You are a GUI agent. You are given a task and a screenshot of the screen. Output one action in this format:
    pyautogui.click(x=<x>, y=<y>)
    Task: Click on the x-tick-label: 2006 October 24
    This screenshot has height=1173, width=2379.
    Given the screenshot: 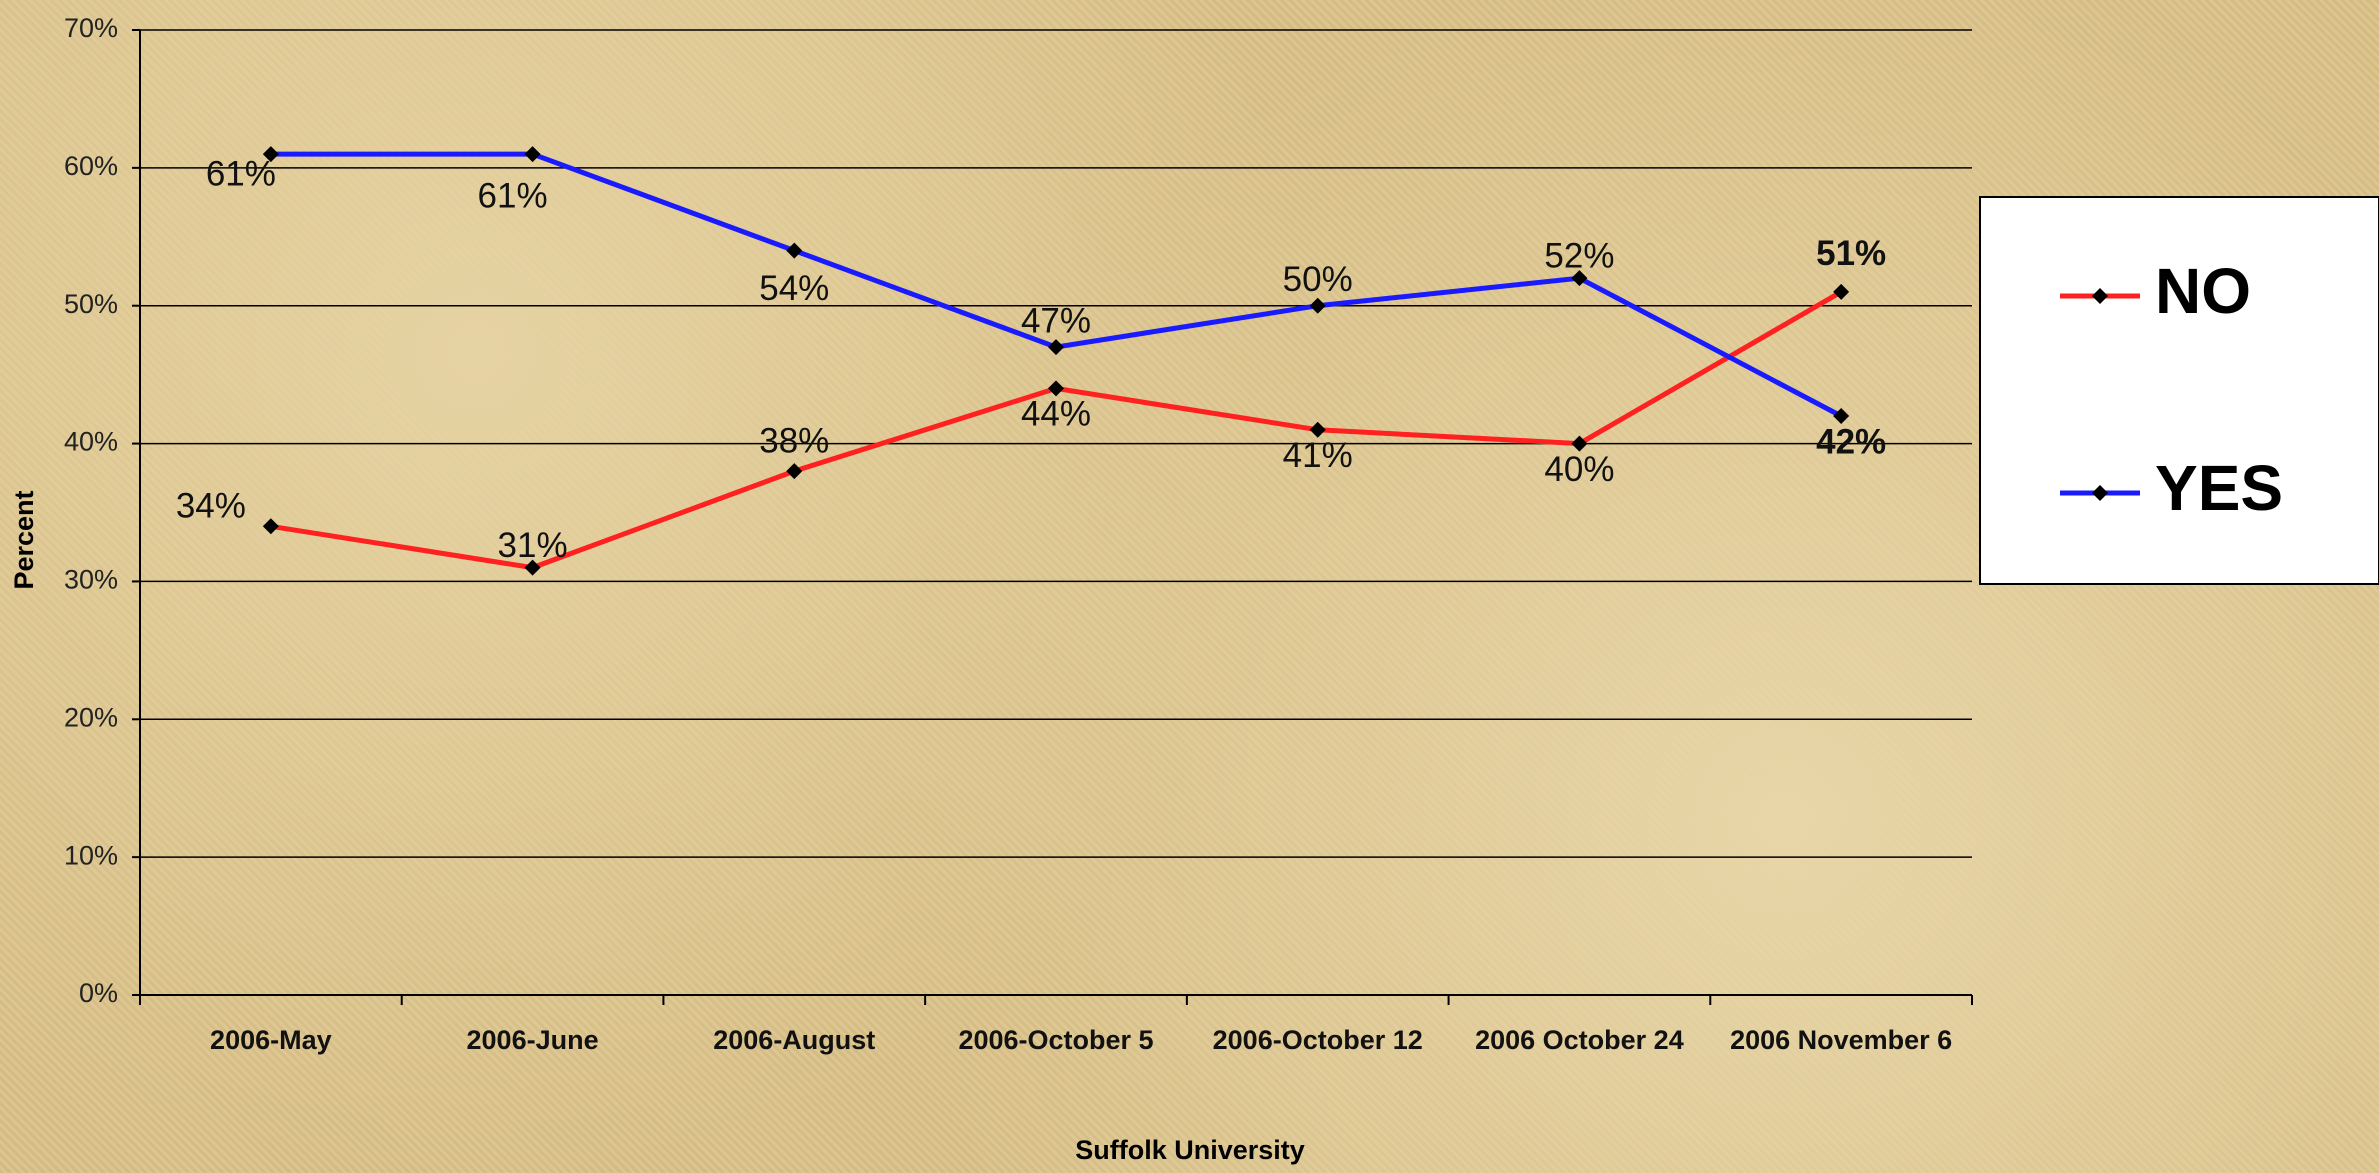 What is the action you would take?
    pyautogui.click(x=1579, y=1040)
    